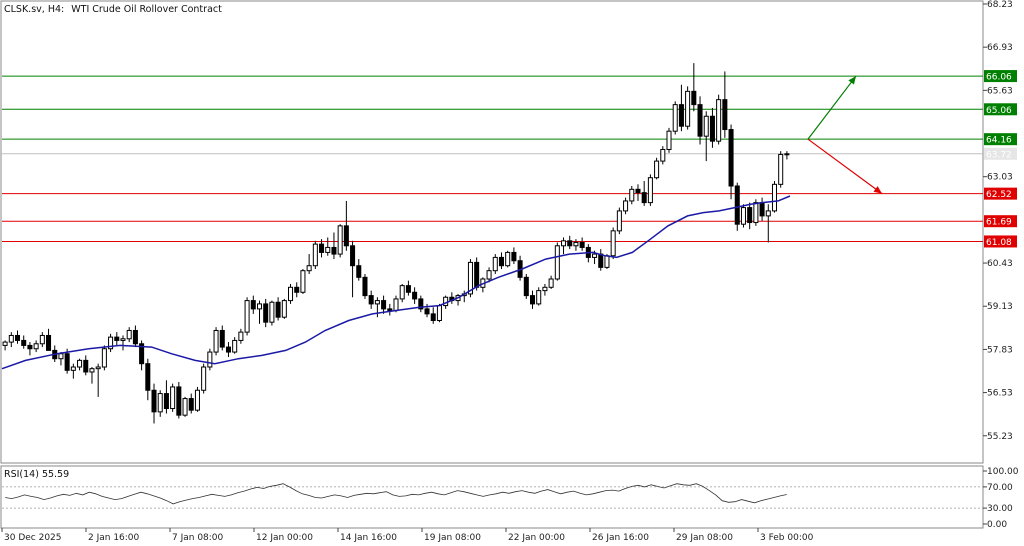  I want to click on support-level-label: 62.52, so click(999, 195).